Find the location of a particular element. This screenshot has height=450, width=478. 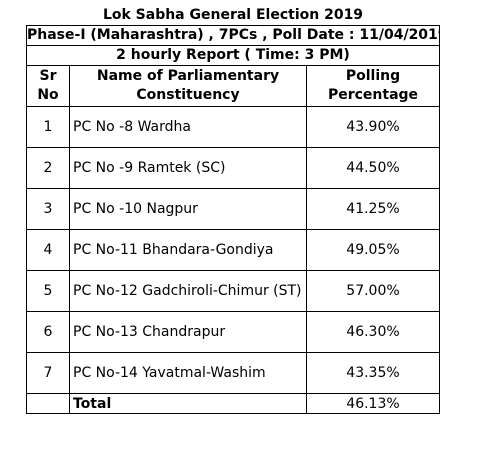

table-row: 1 PC No -8 Wardha 43.90% is located at coordinates (233, 127).